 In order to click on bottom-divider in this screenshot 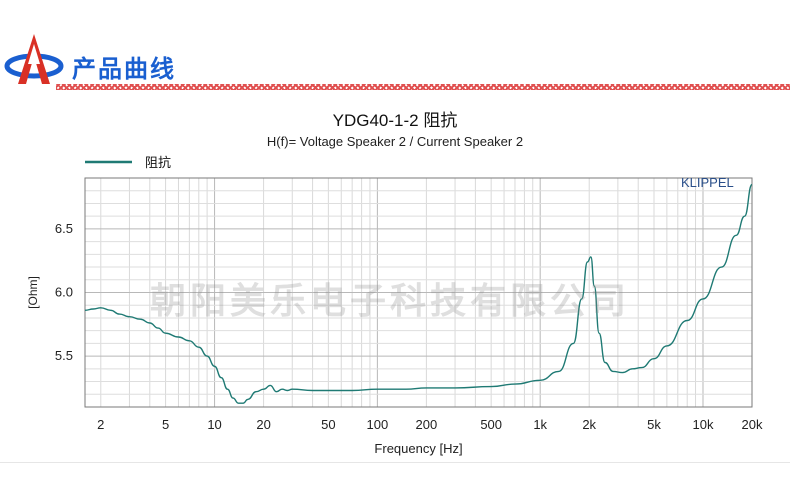, I will do `click(395, 462)`.